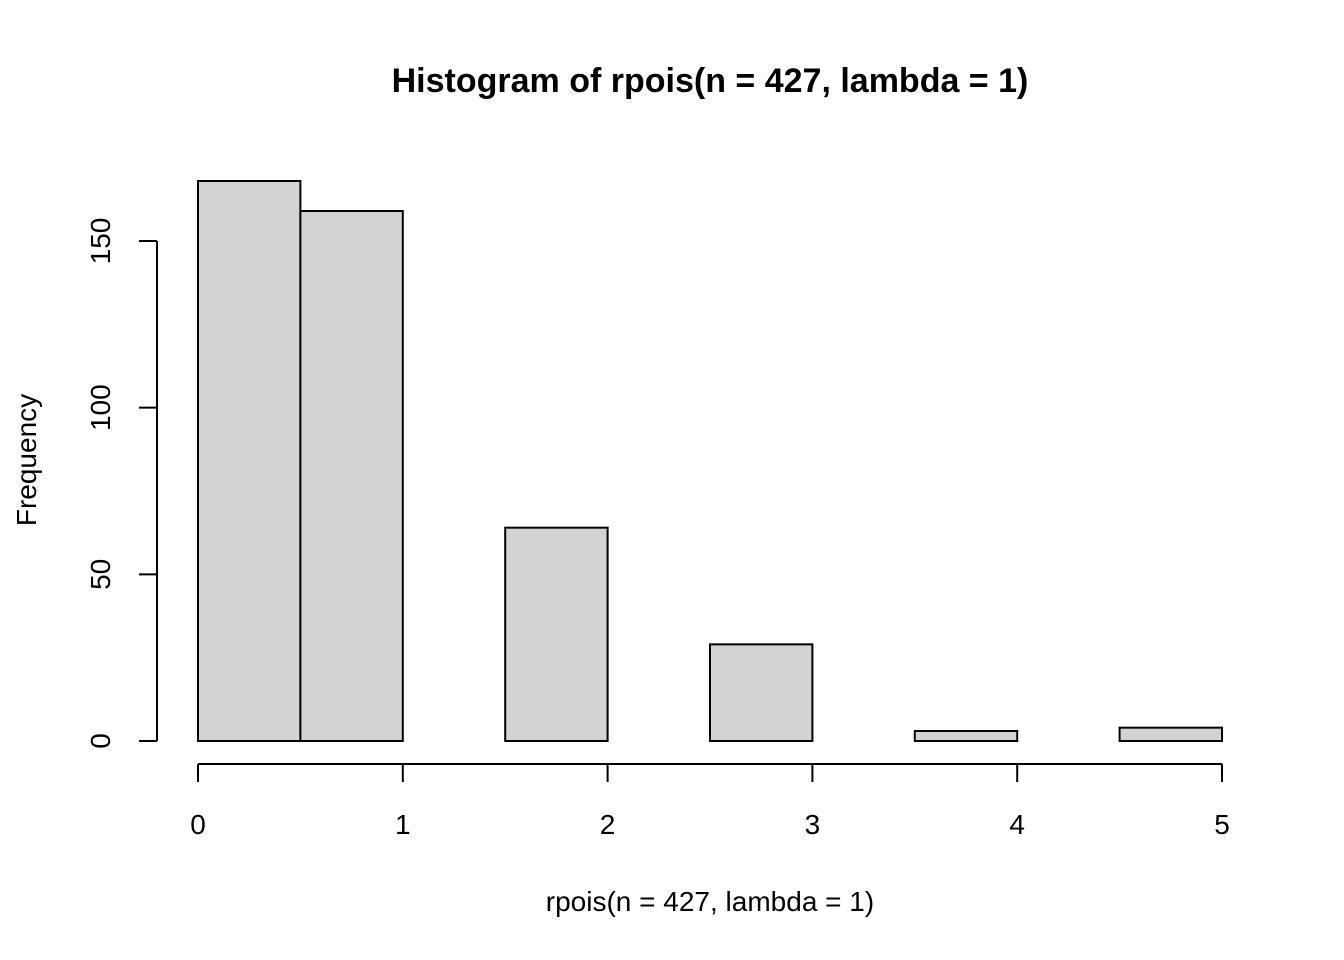  What do you see at coordinates (100, 574) in the screenshot?
I see `y-tick-label-50: 50` at bounding box center [100, 574].